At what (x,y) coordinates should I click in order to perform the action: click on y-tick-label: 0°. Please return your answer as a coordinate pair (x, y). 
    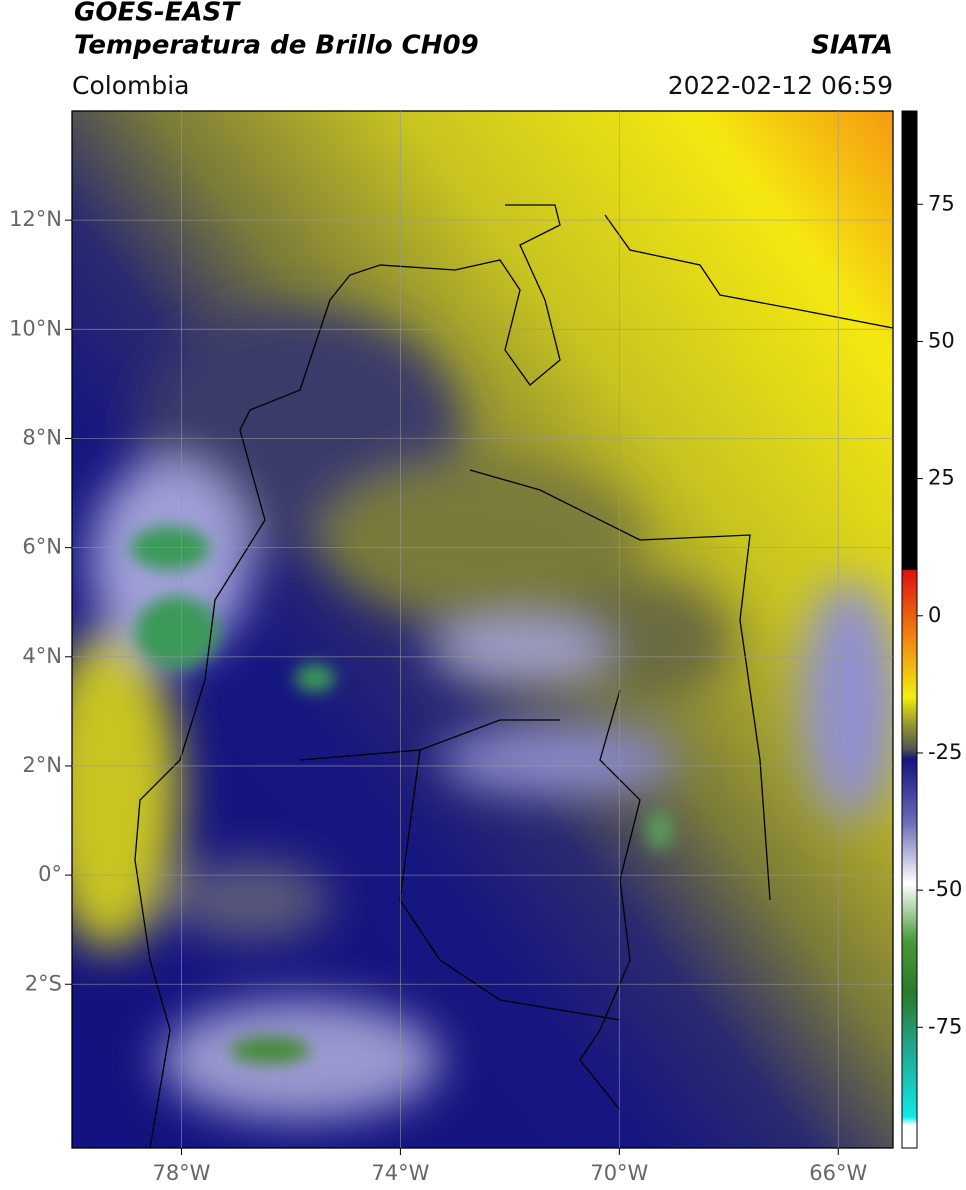
    Looking at the image, I should click on (50, 874).